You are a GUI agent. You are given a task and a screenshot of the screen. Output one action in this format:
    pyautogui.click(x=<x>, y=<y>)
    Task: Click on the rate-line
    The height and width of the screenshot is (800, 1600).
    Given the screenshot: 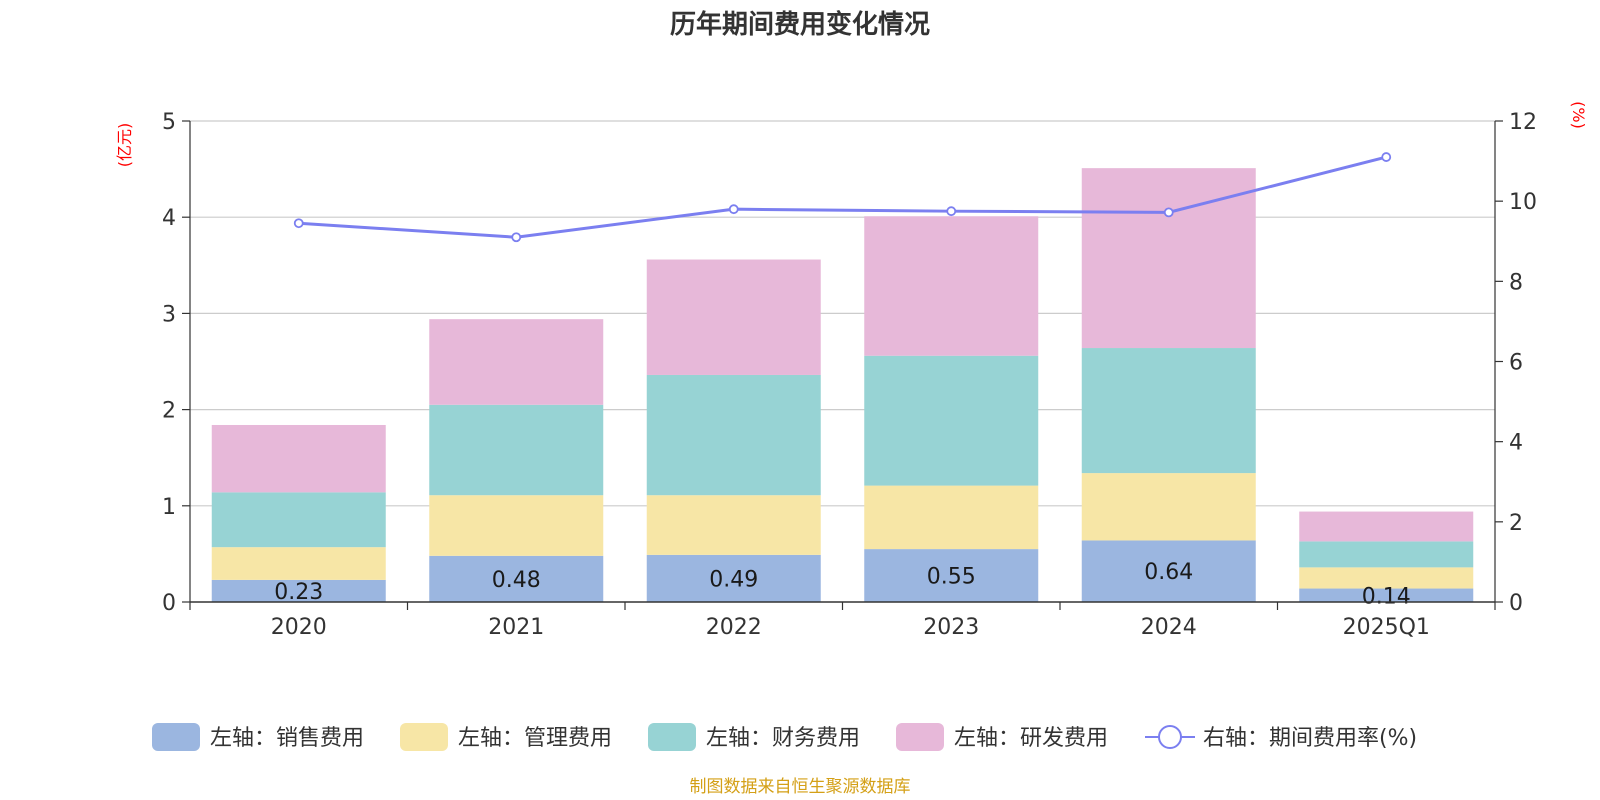 What is the action you would take?
    pyautogui.click(x=842, y=197)
    